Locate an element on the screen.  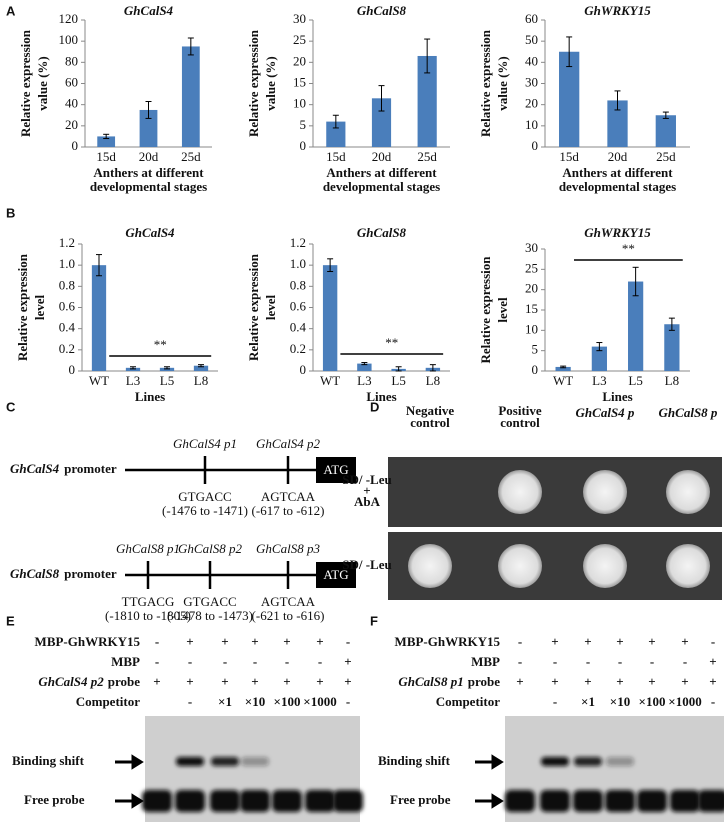
x-tick-label: WT is located at coordinates (563, 380).